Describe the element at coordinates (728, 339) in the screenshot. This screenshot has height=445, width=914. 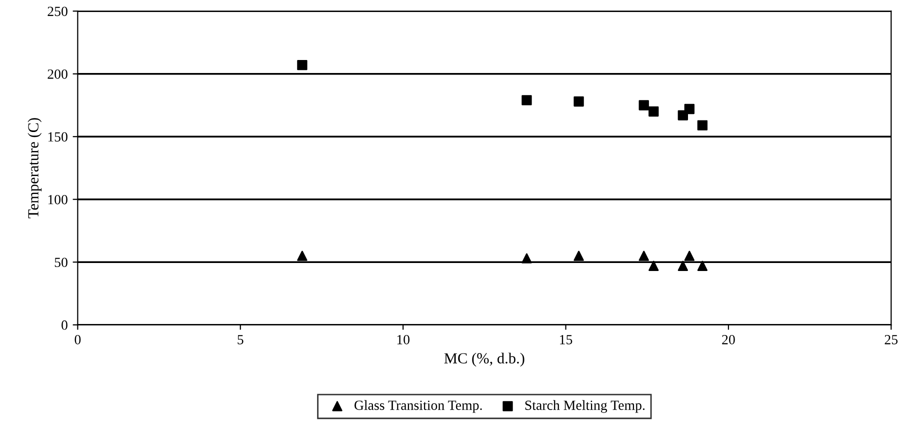
I see `x-tick-label: 20` at that location.